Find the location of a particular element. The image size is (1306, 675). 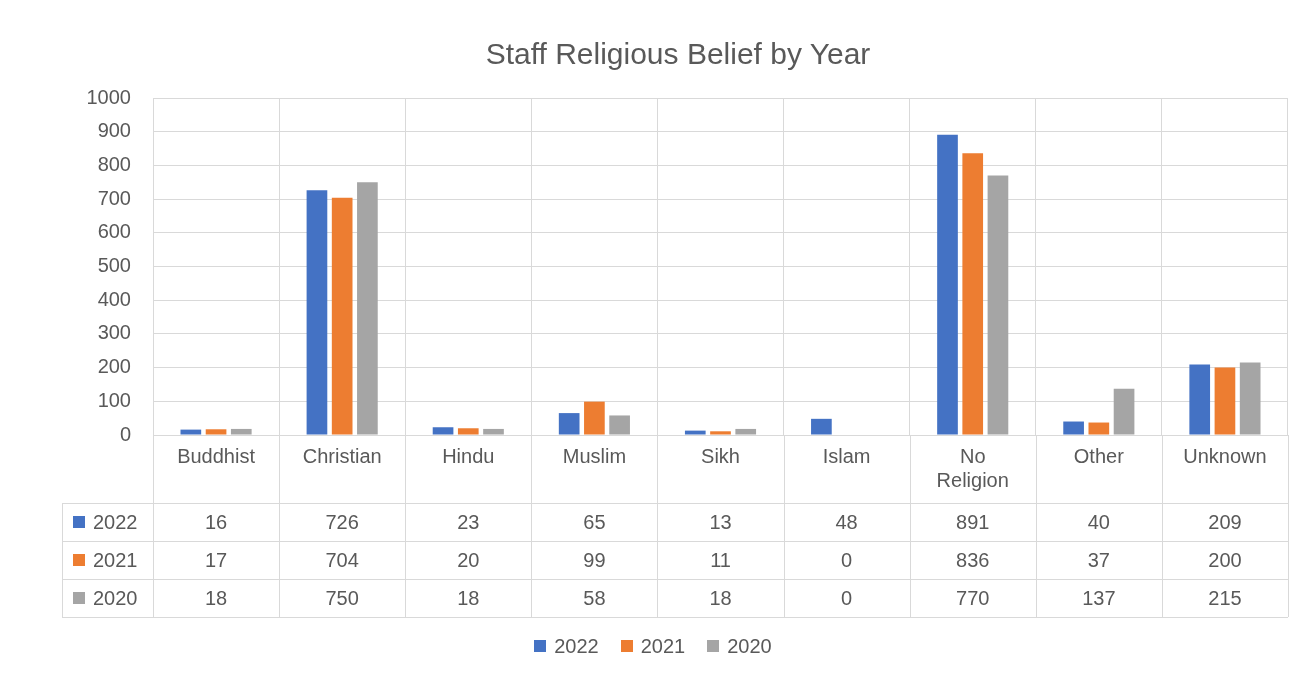

y-tick-label: 700 is located at coordinates (114, 197).